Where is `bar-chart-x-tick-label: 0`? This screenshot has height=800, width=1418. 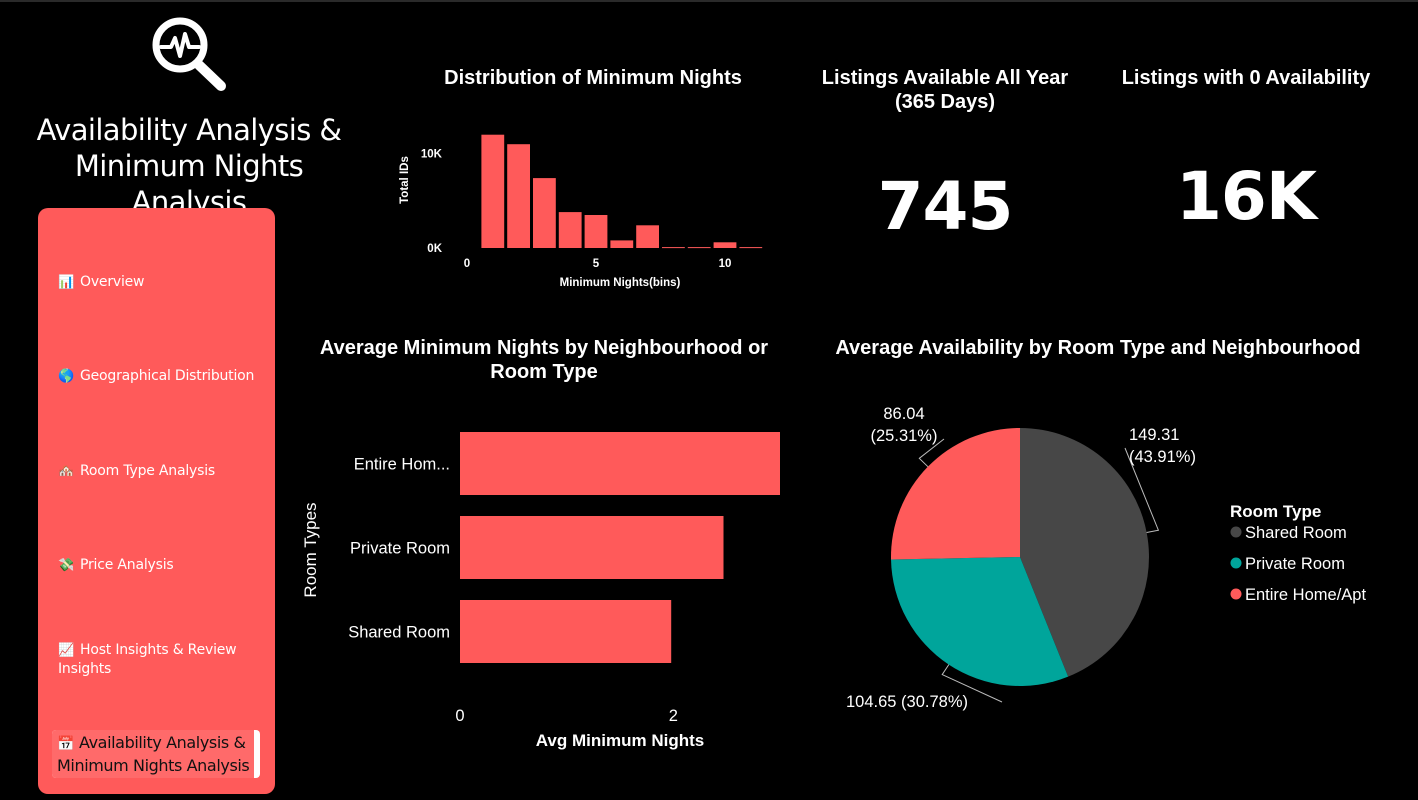
bar-chart-x-tick-label: 0 is located at coordinates (459, 716).